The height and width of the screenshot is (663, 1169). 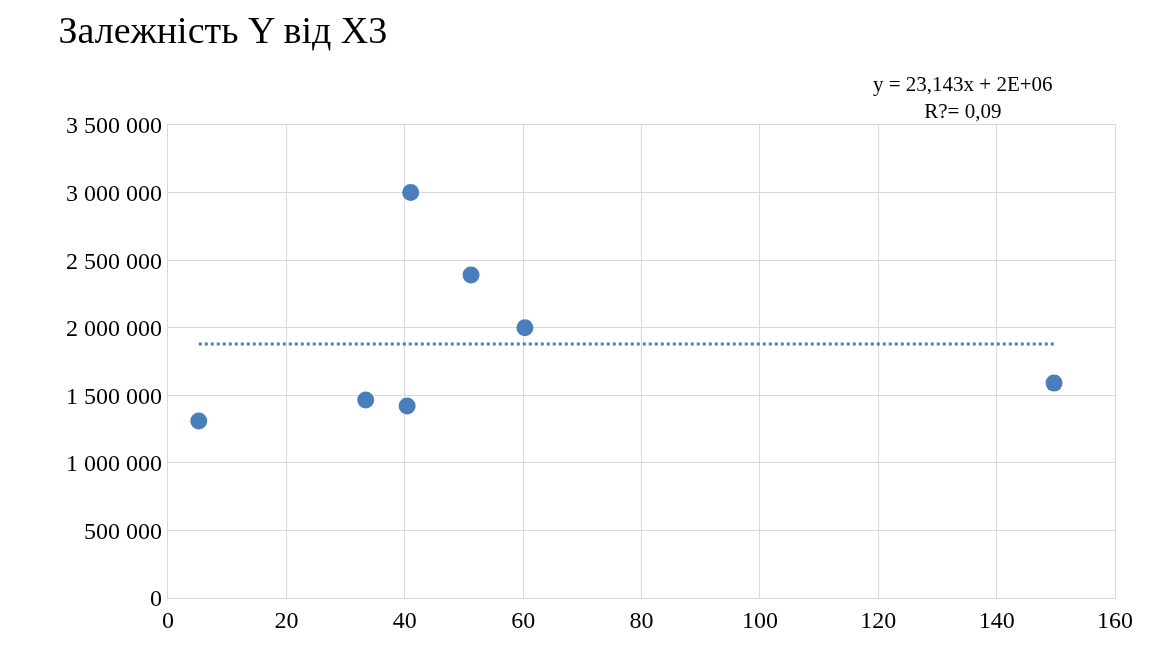 I want to click on y-tick-label: 500 000, so click(x=123, y=530).